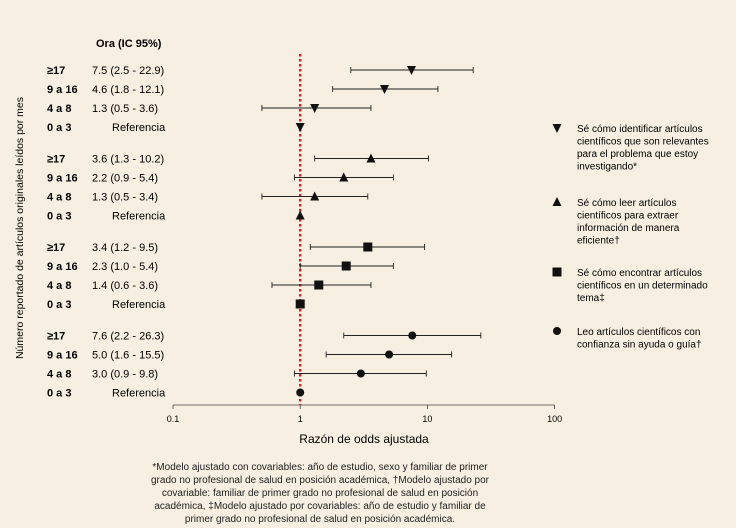 This screenshot has width=736, height=528. Describe the element at coordinates (591, 298) in the screenshot. I see `legend-text: tema‡` at that location.